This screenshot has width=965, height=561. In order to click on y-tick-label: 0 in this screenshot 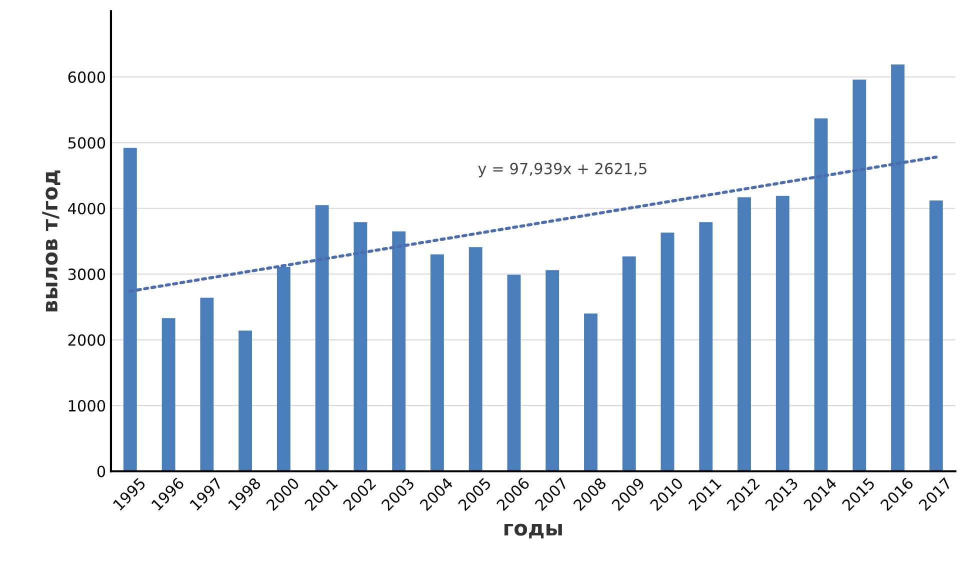, I will do `click(101, 472)`.